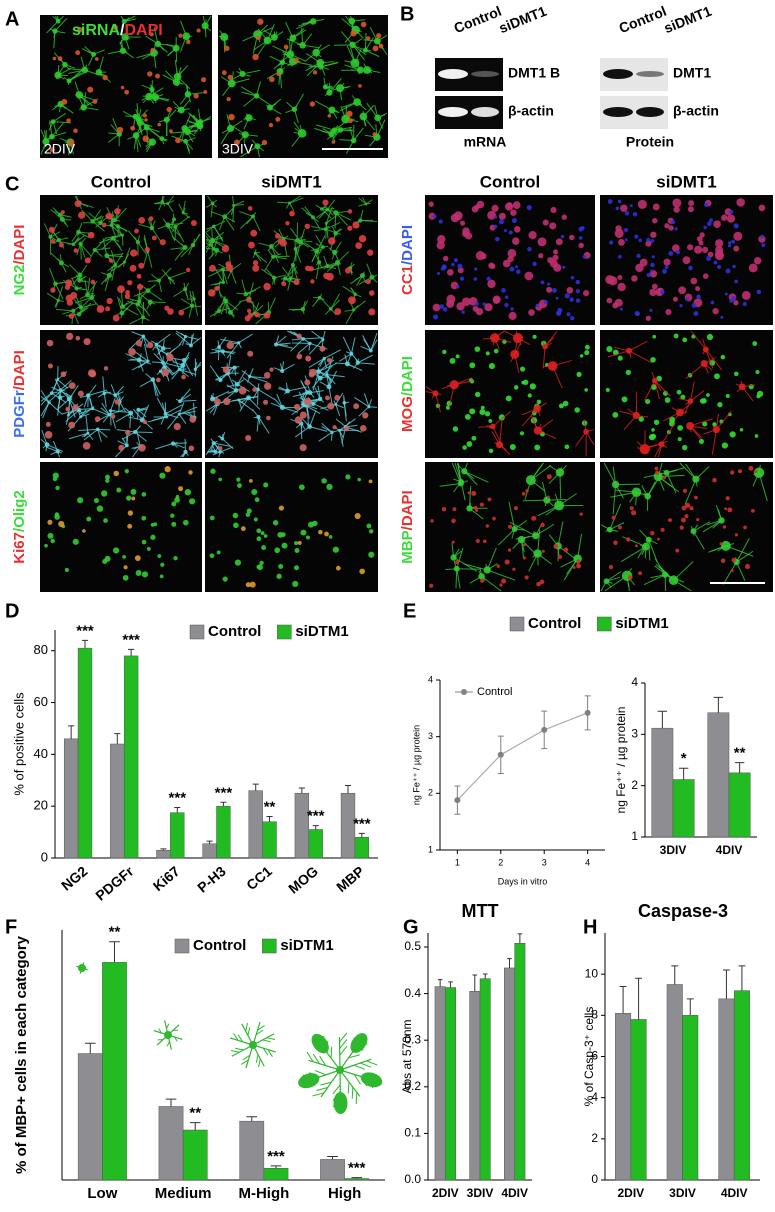  What do you see at coordinates (430, 849) in the screenshot?
I see `y-tick-label: 1` at bounding box center [430, 849].